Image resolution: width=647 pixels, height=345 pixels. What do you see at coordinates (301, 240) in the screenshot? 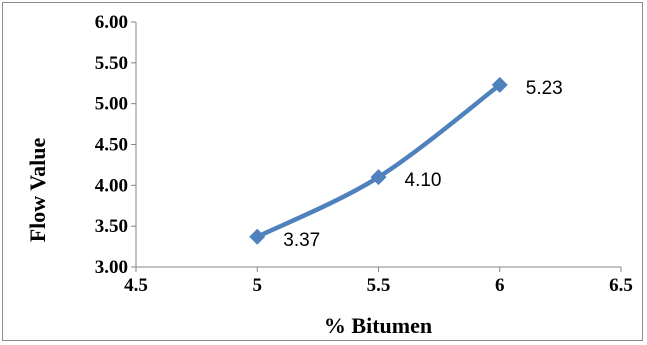
I see `data-label: 3.37` at bounding box center [301, 240].